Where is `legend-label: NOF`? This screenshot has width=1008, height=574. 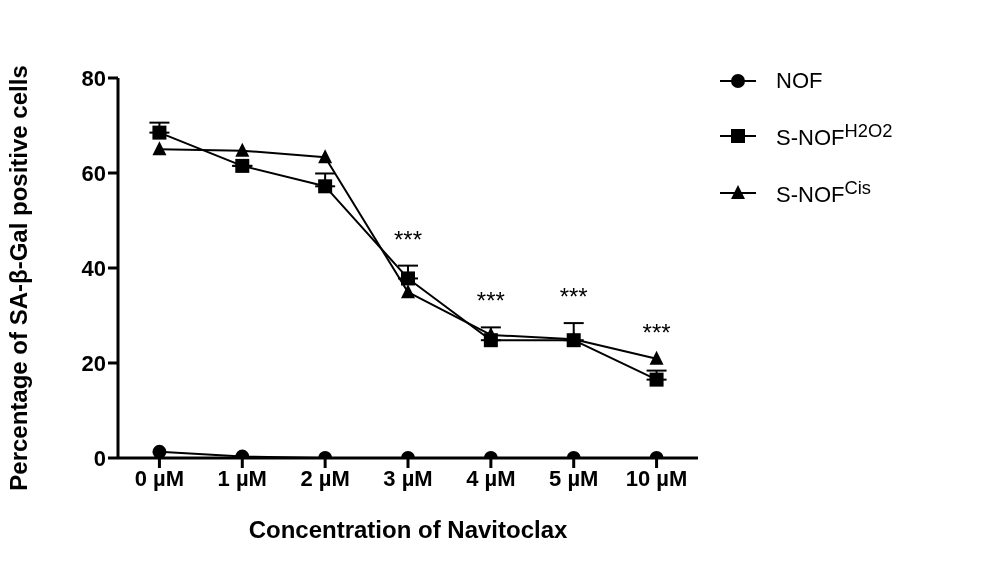 legend-label: NOF is located at coordinates (799, 81).